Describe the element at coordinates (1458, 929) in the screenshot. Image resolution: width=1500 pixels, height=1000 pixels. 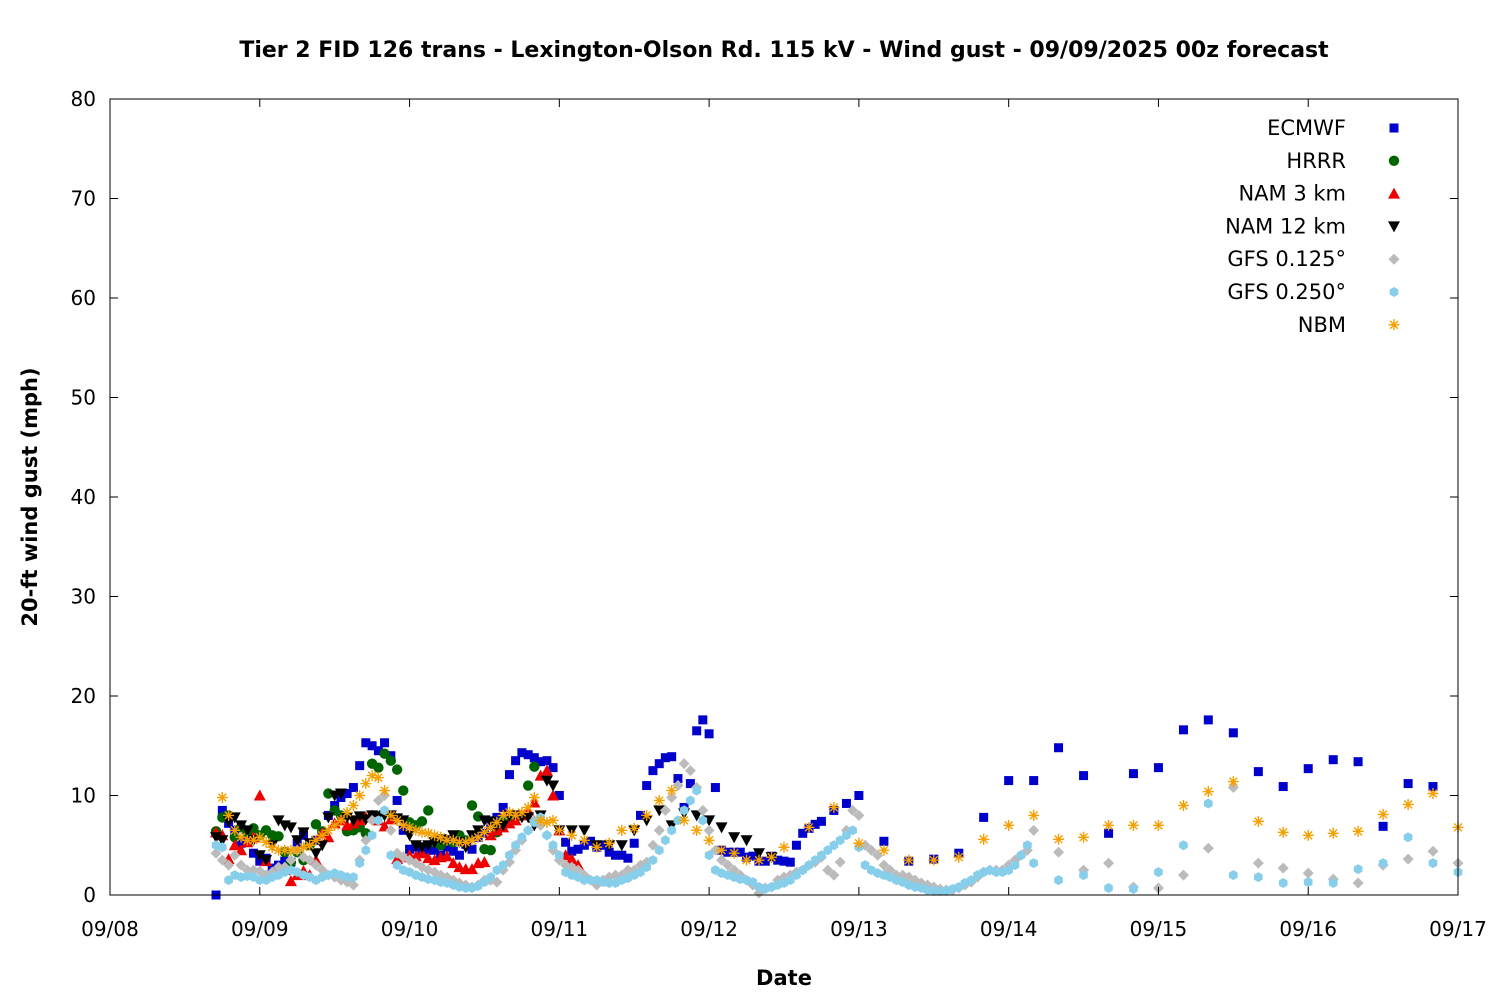
I see `x-tick-label: 09/17` at that location.